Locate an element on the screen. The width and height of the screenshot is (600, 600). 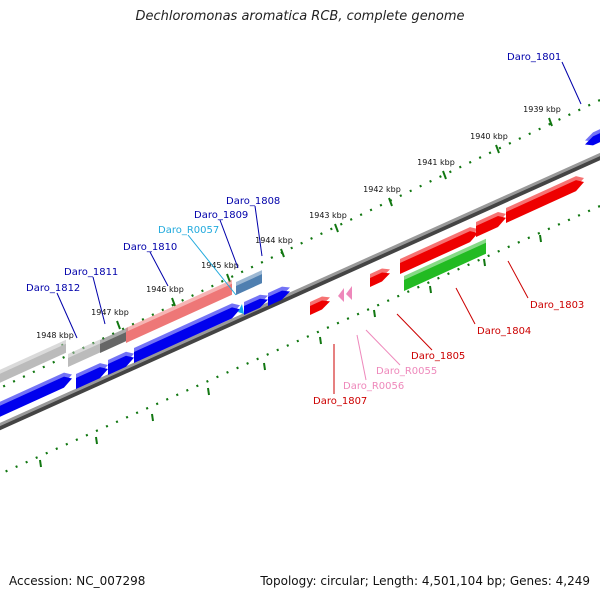
rna-r0056 is located at coordinates (341, 295).